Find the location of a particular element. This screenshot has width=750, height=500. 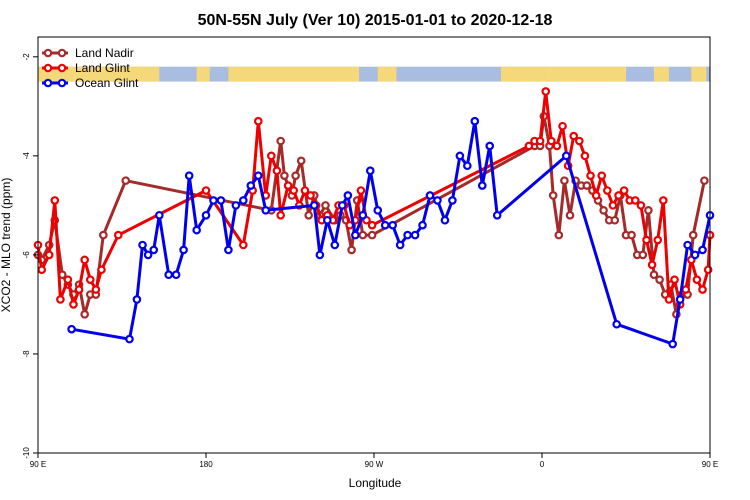

x-tick-label: 0 is located at coordinates (542, 464).